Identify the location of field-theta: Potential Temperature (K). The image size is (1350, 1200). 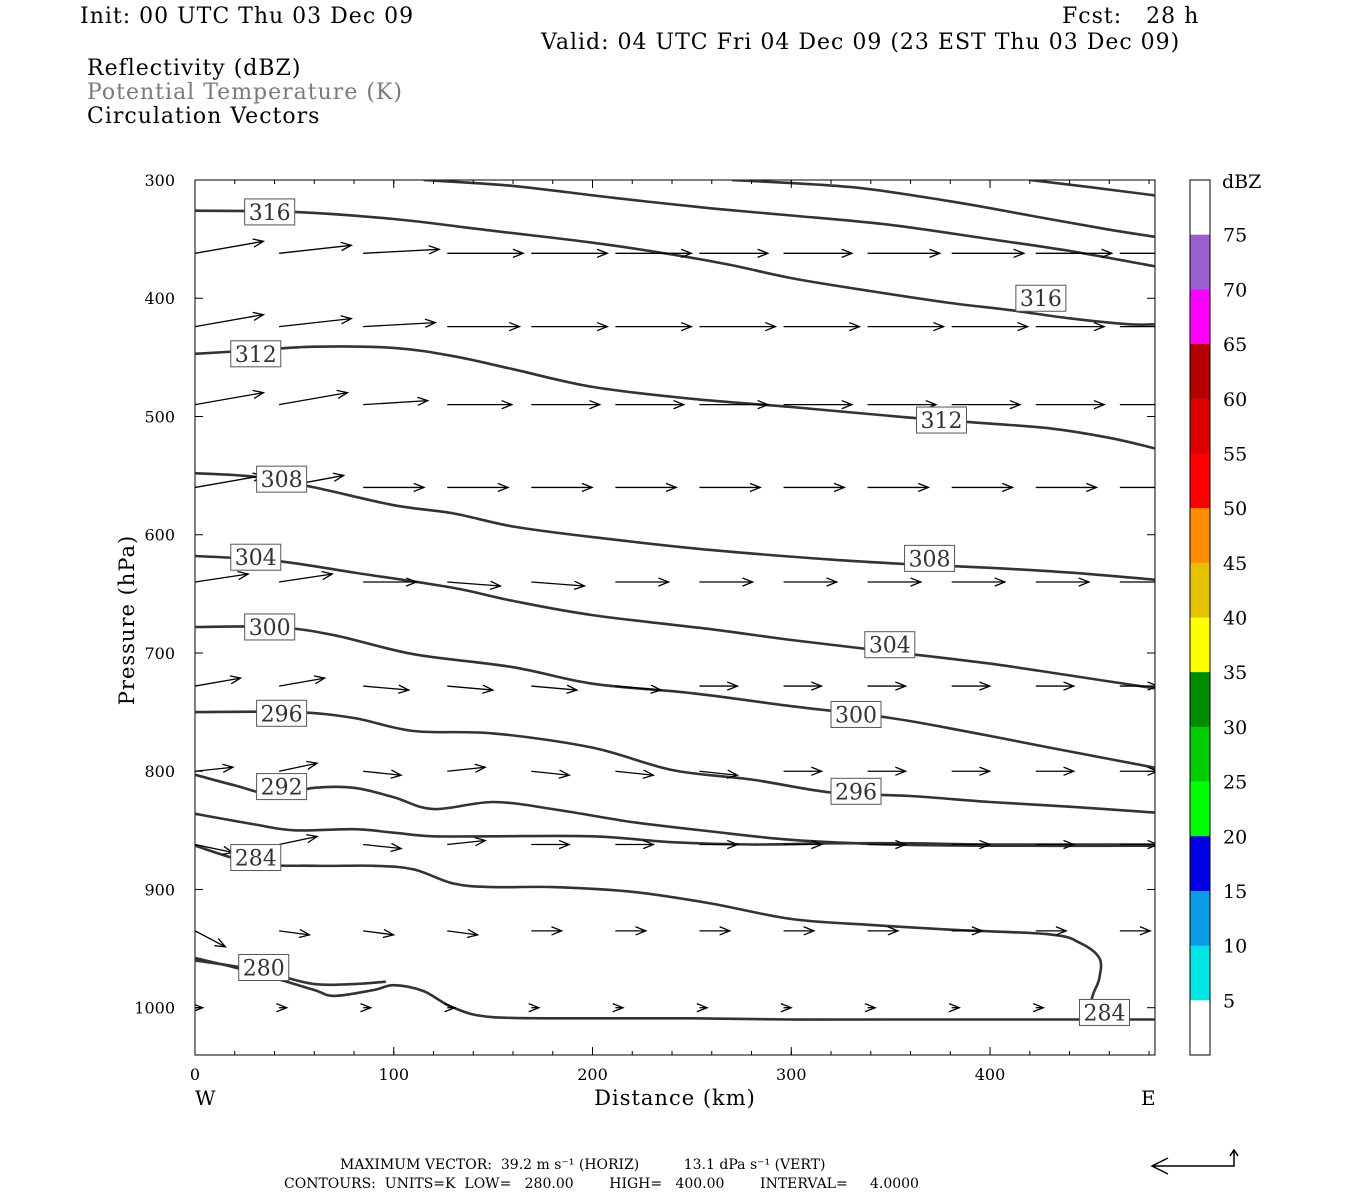
(245, 92).